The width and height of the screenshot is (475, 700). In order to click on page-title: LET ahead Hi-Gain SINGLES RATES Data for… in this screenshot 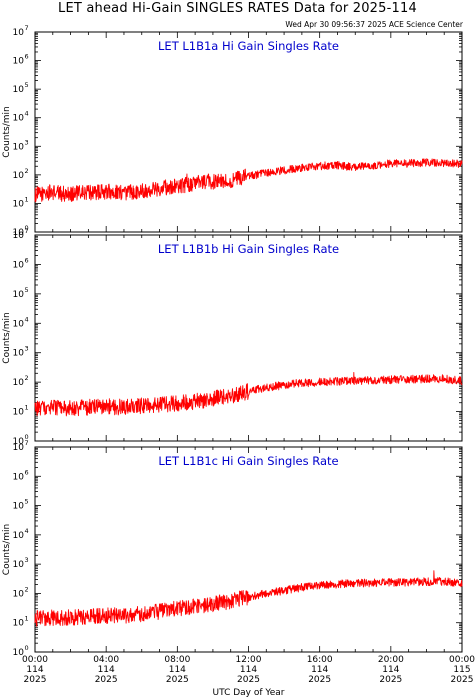, I will do `click(237, 8)`.